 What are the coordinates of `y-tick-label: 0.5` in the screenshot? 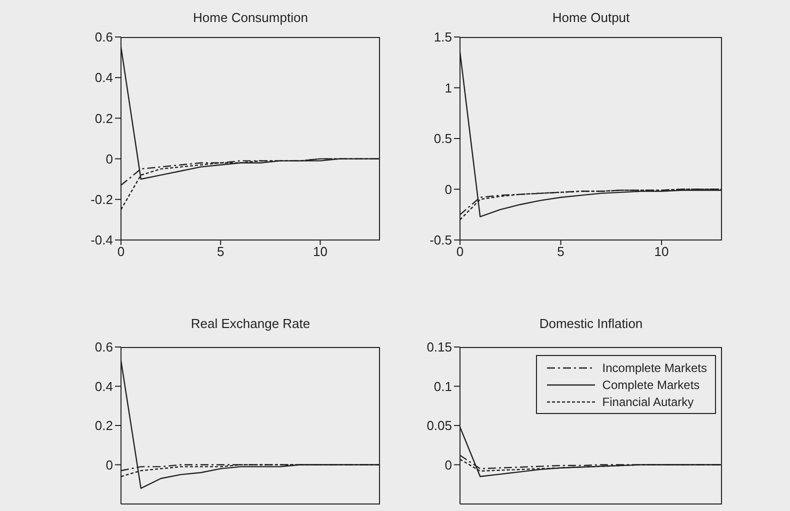 It's located at (443, 138).